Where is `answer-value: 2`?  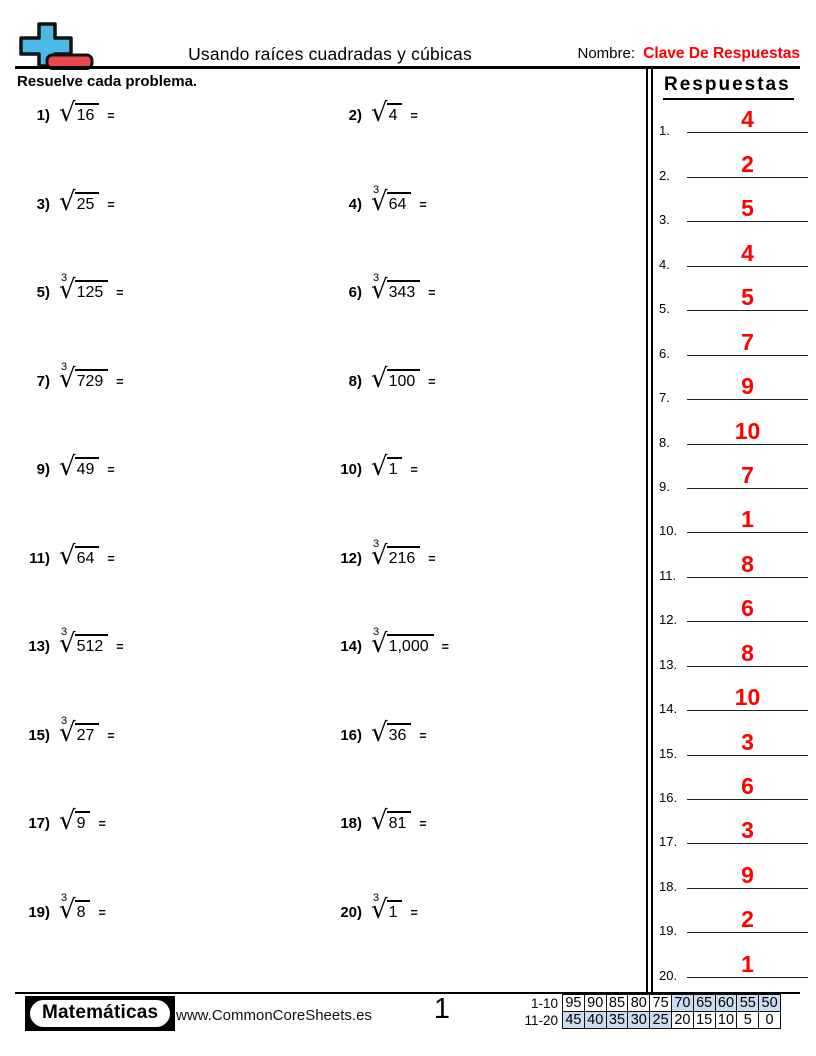 answer-value: 2 is located at coordinates (747, 919).